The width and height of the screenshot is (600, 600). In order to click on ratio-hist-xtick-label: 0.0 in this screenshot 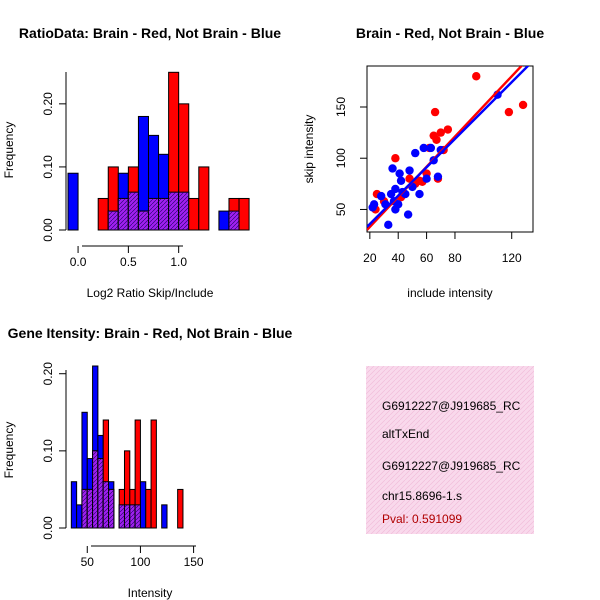, I will do `click(78, 262)`.